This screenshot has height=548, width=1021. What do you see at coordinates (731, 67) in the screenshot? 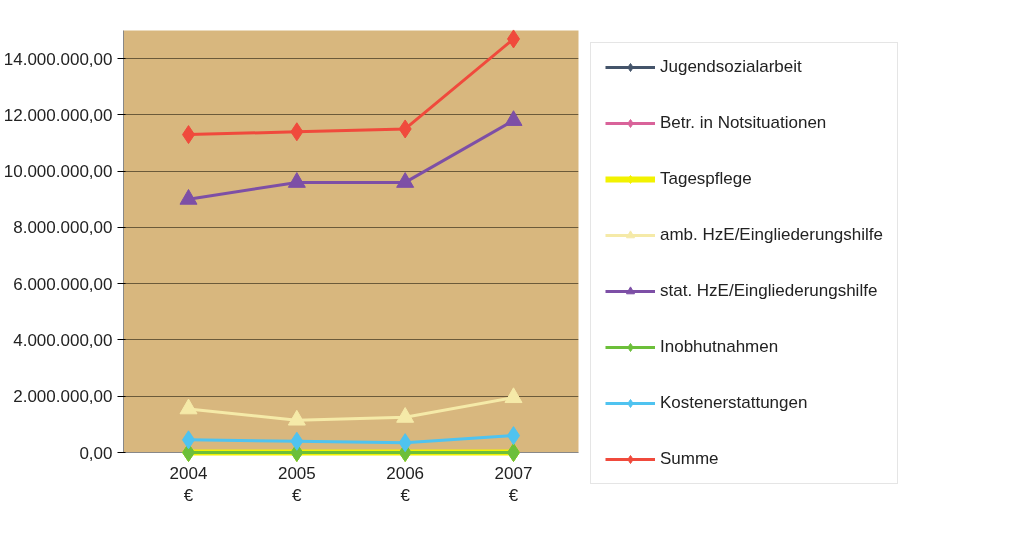
I see `legend-label: Jugendsozialarbeit` at bounding box center [731, 67].